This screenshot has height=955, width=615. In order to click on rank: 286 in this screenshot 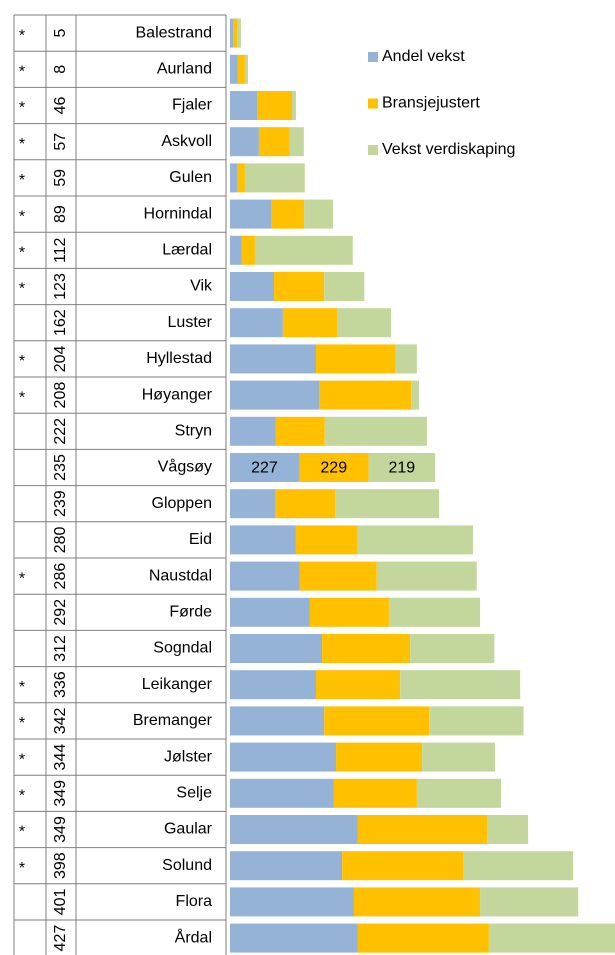, I will do `click(60, 576)`.